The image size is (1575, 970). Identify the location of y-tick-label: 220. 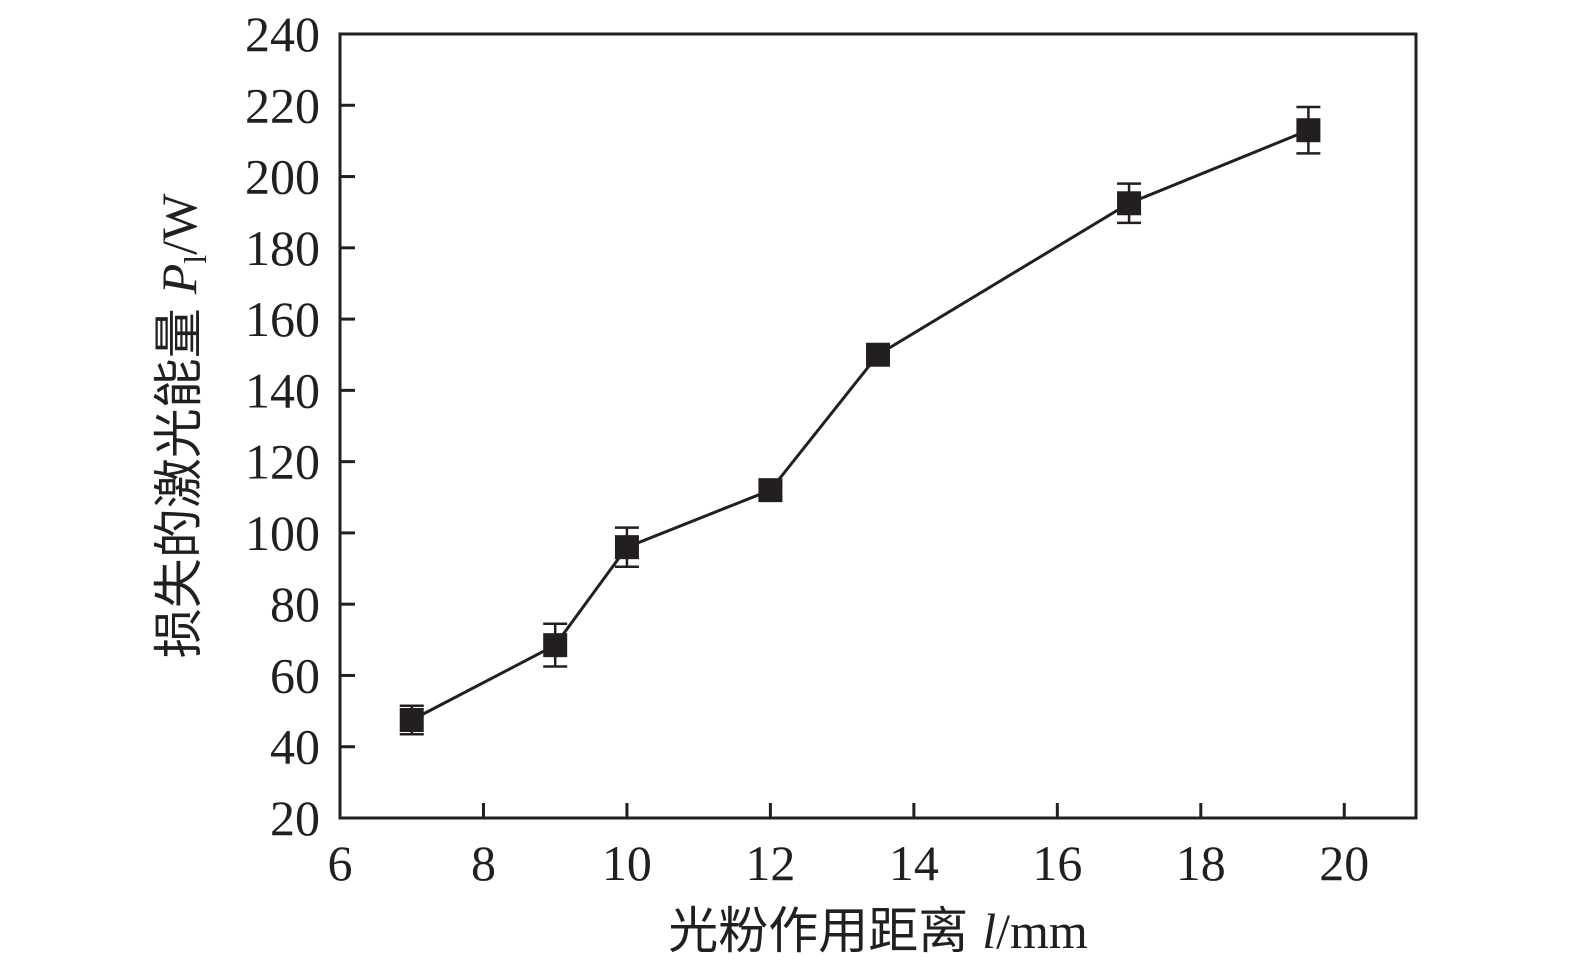
(282, 105).